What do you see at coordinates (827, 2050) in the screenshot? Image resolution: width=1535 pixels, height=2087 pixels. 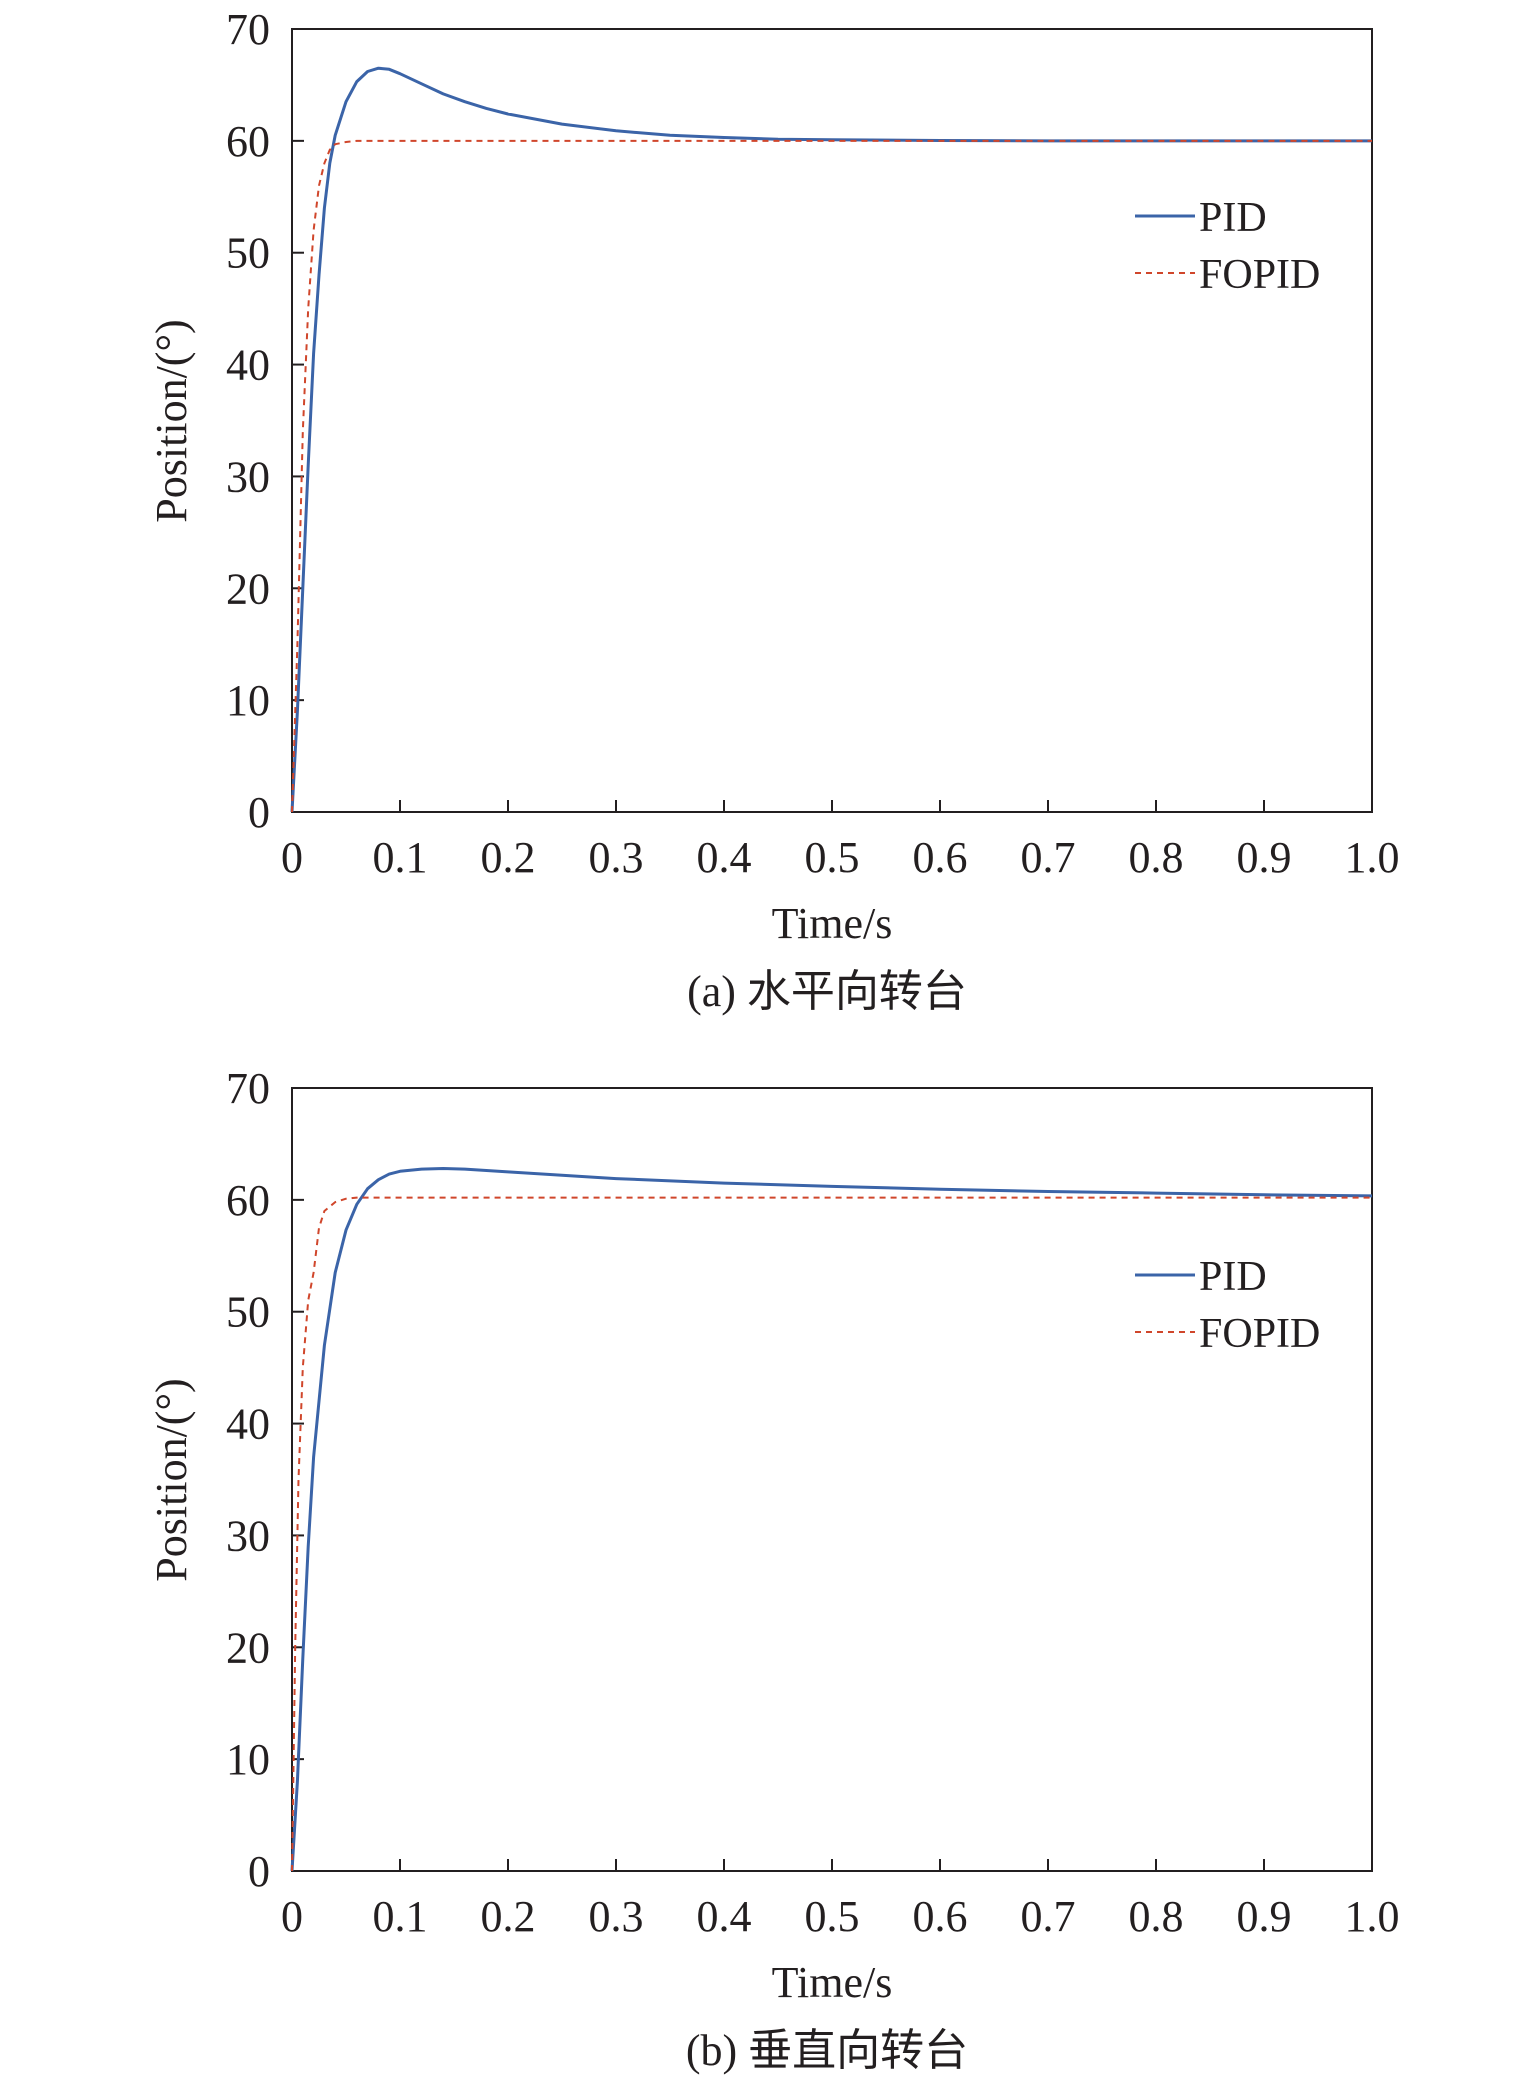 I see `chart-b-caption: (b) 垂直向转台` at bounding box center [827, 2050].